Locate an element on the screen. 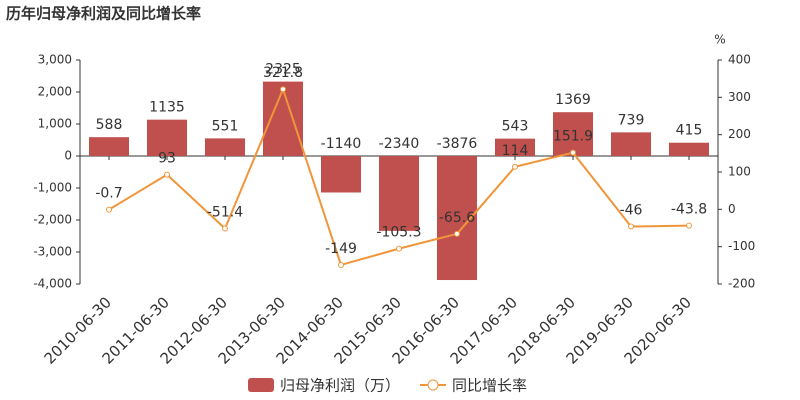 This screenshot has width=800, height=400. y-tick-label: 3,000 is located at coordinates (55, 60).